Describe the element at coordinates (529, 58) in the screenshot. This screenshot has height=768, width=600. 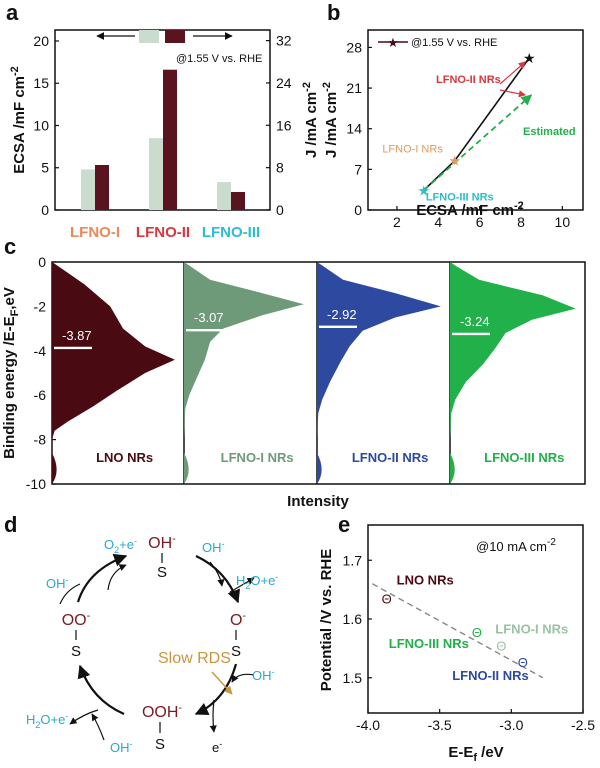
I see `panel-b-star-2: ★` at that location.